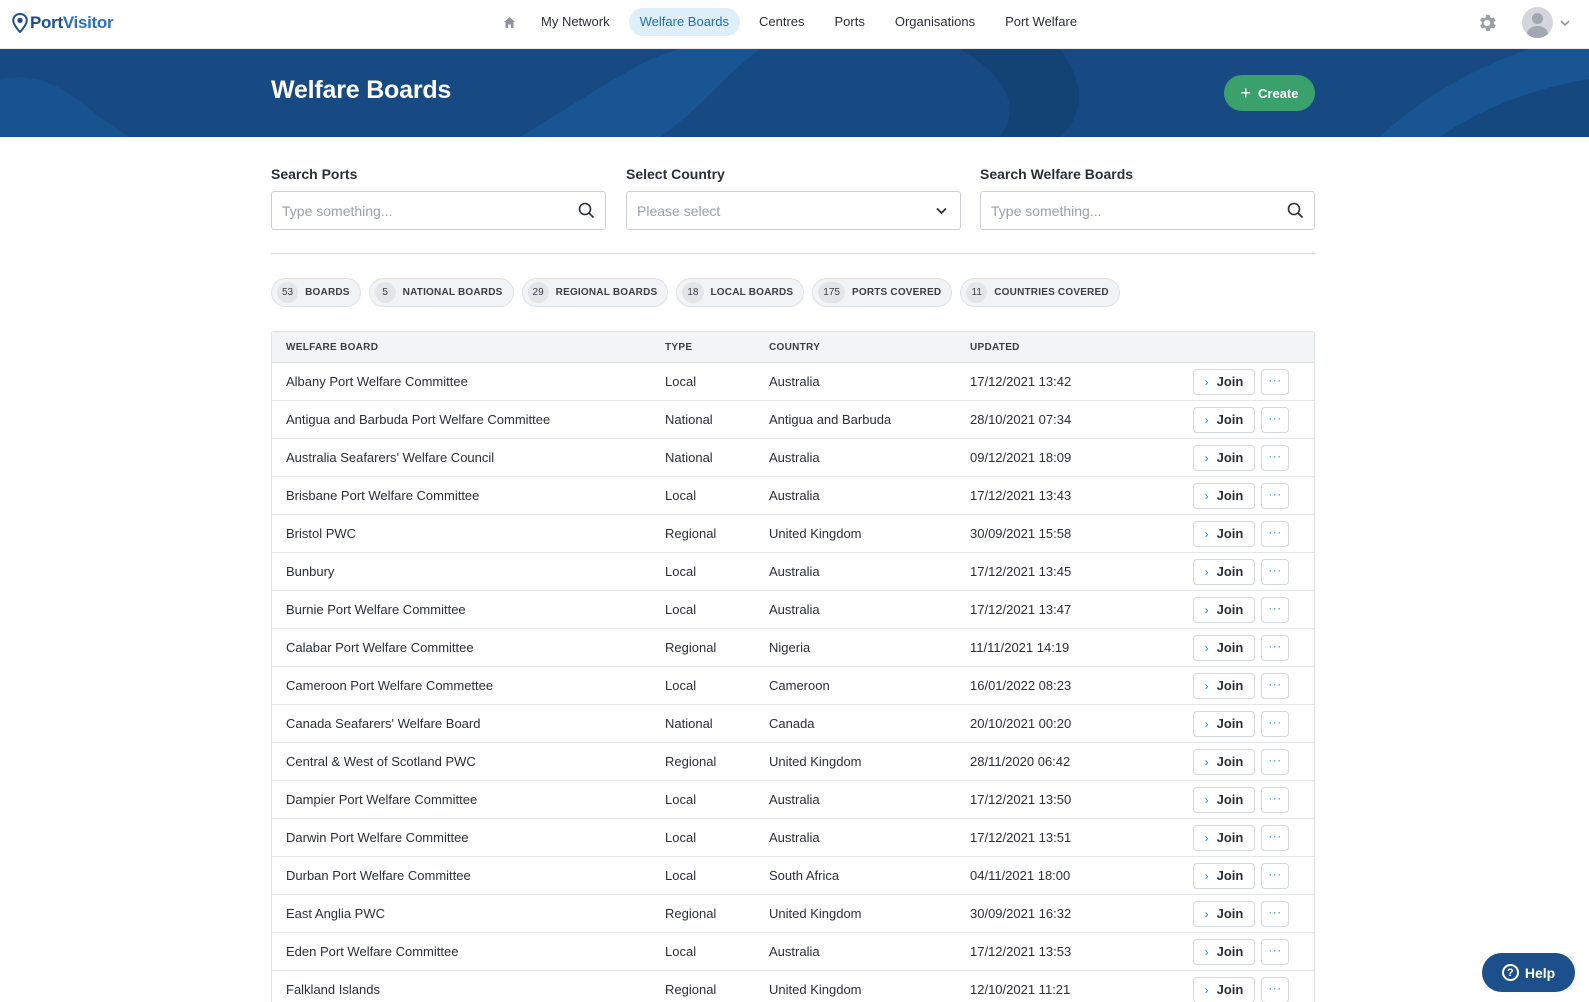  Describe the element at coordinates (849, 21) in the screenshot. I see `nav-item-ports: Ports` at that location.